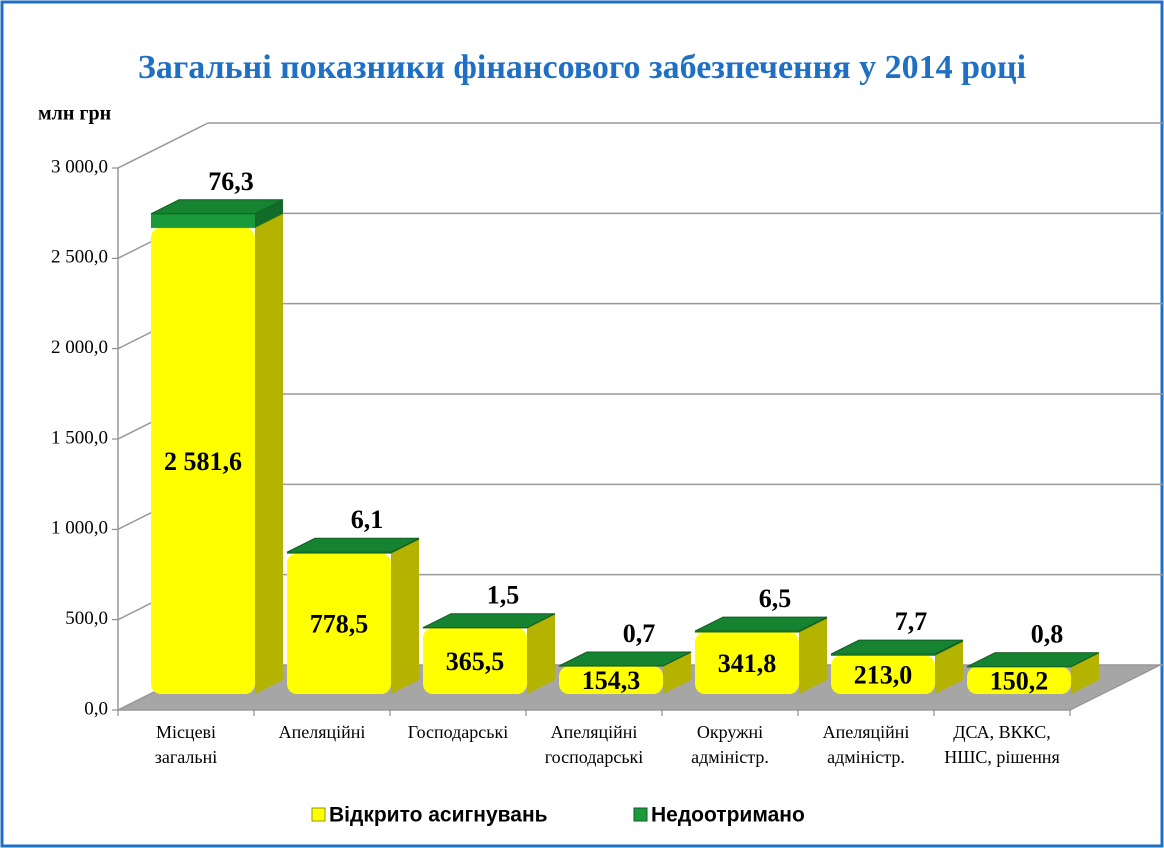 The width and height of the screenshot is (1164, 848). What do you see at coordinates (458, 732) in the screenshot?
I see `x-tick-label: Господарські` at bounding box center [458, 732].